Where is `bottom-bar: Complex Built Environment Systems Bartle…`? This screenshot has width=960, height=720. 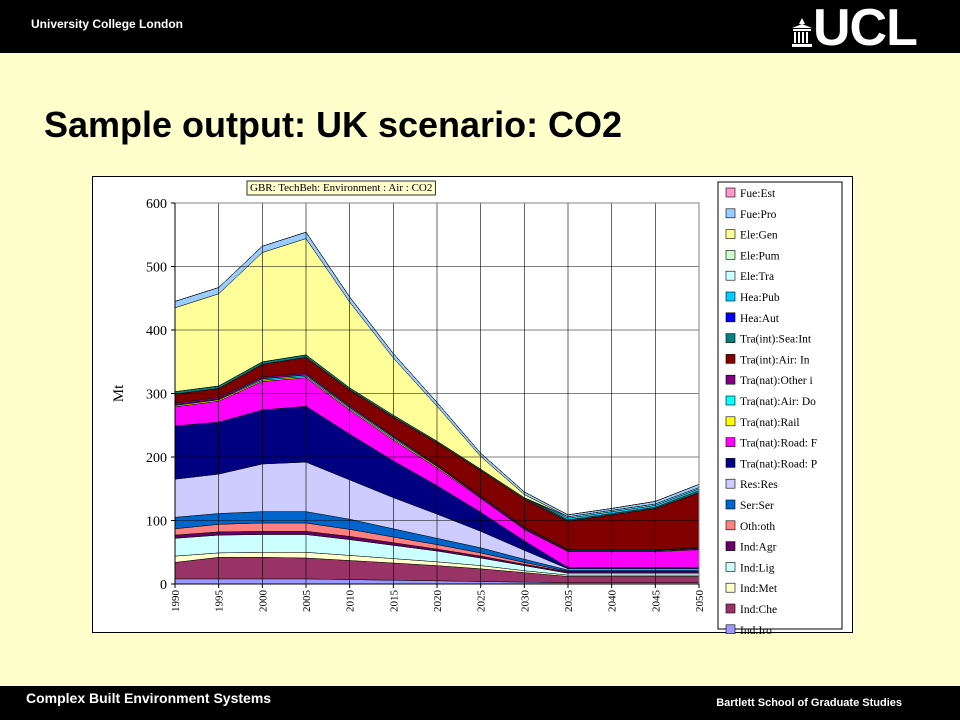 bottom-bar: Complex Built Environment Systems Bartle… is located at coordinates (480, 703).